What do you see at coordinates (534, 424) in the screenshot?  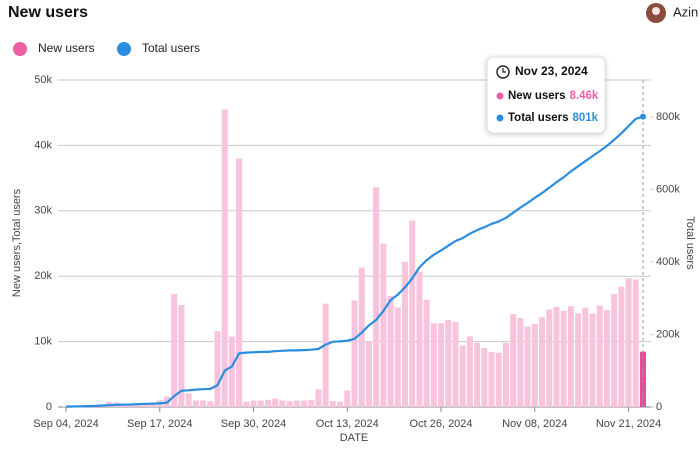 I see `x-tick-label: Nov 08, 2024` at bounding box center [534, 424].